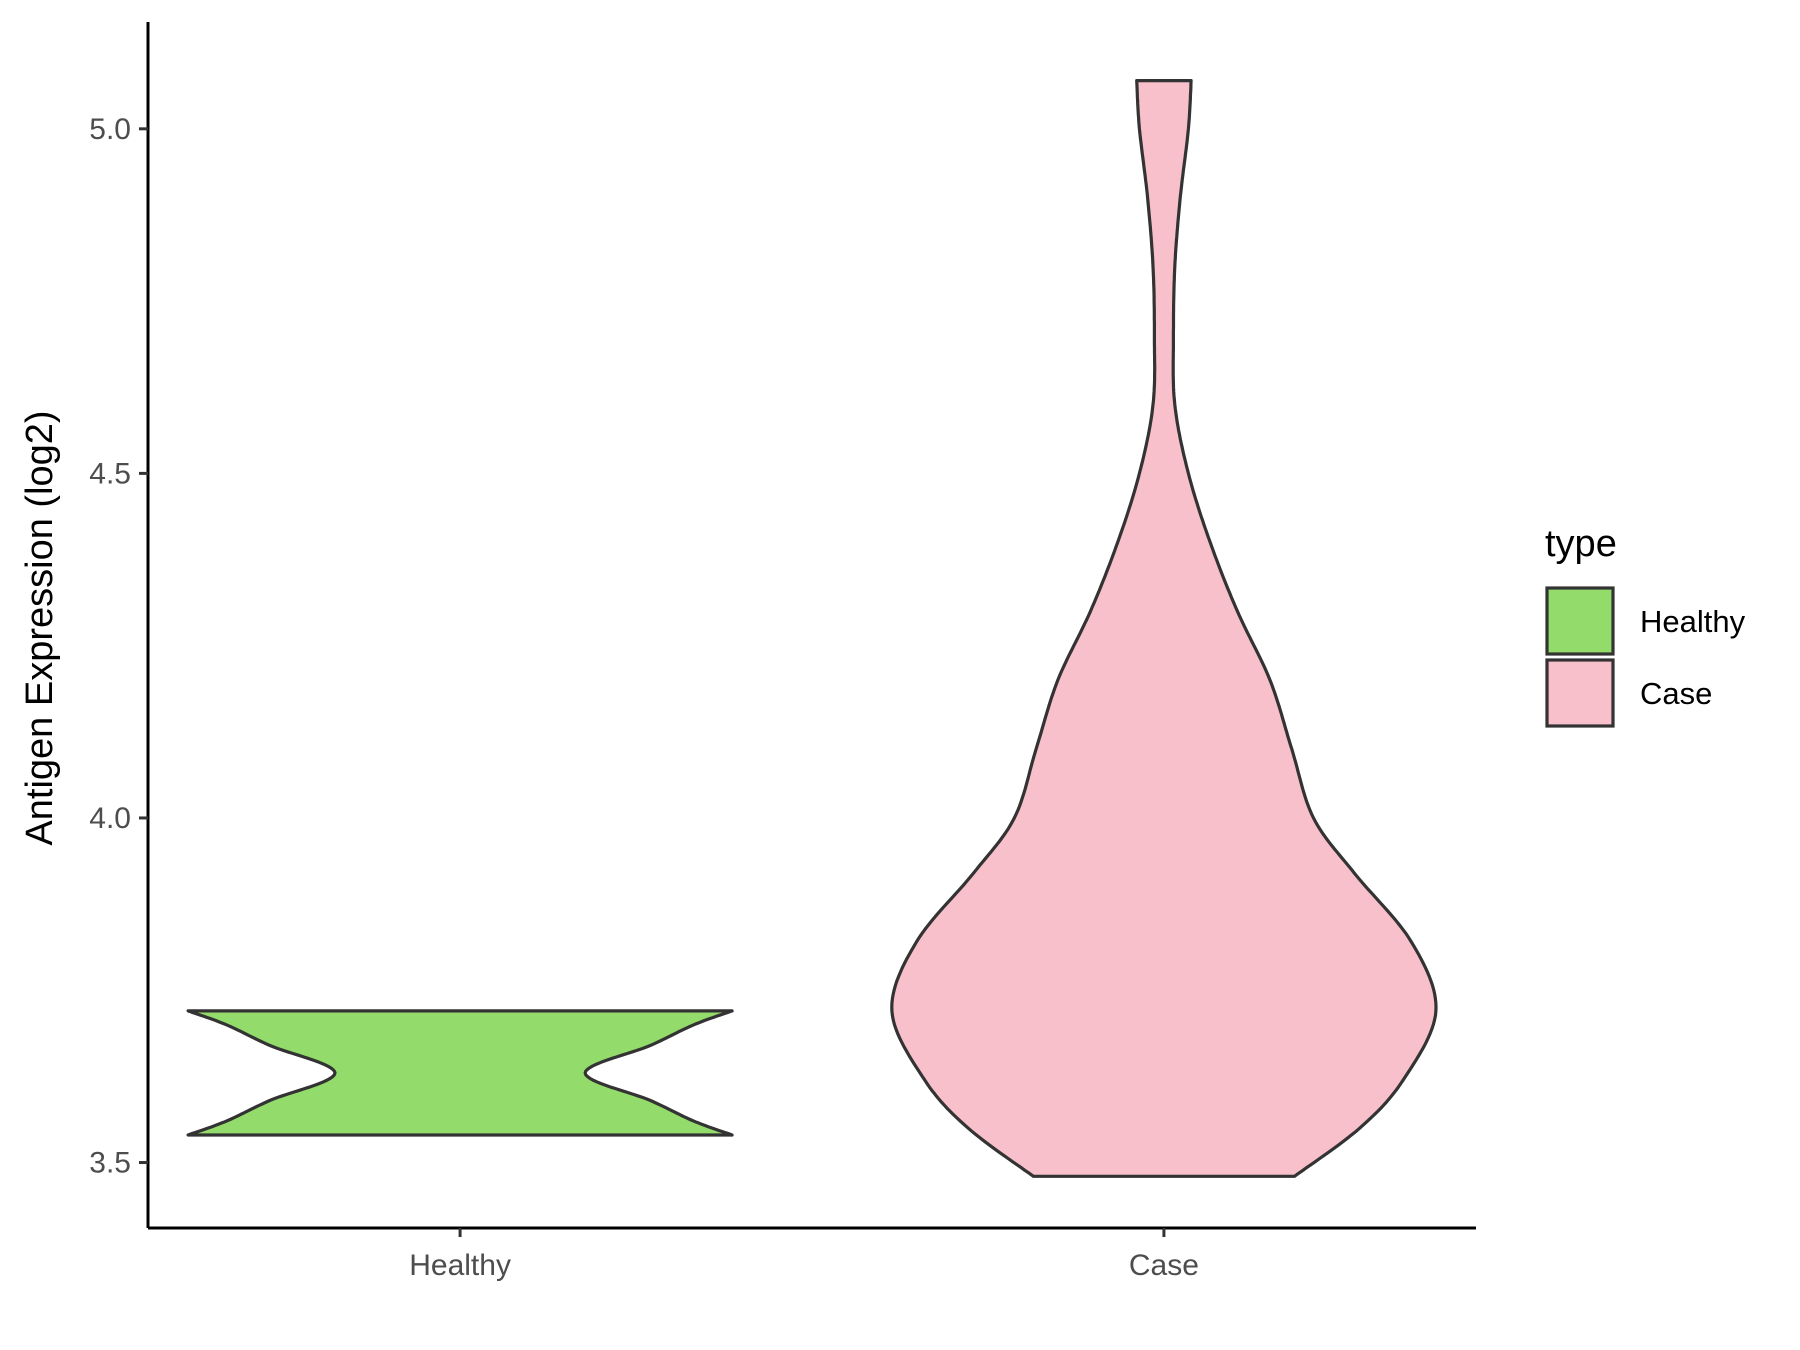 Image resolution: width=1800 pixels, height=1350 pixels. What do you see at coordinates (110, 473) in the screenshot?
I see `y-tick-label: 4.5` at bounding box center [110, 473].